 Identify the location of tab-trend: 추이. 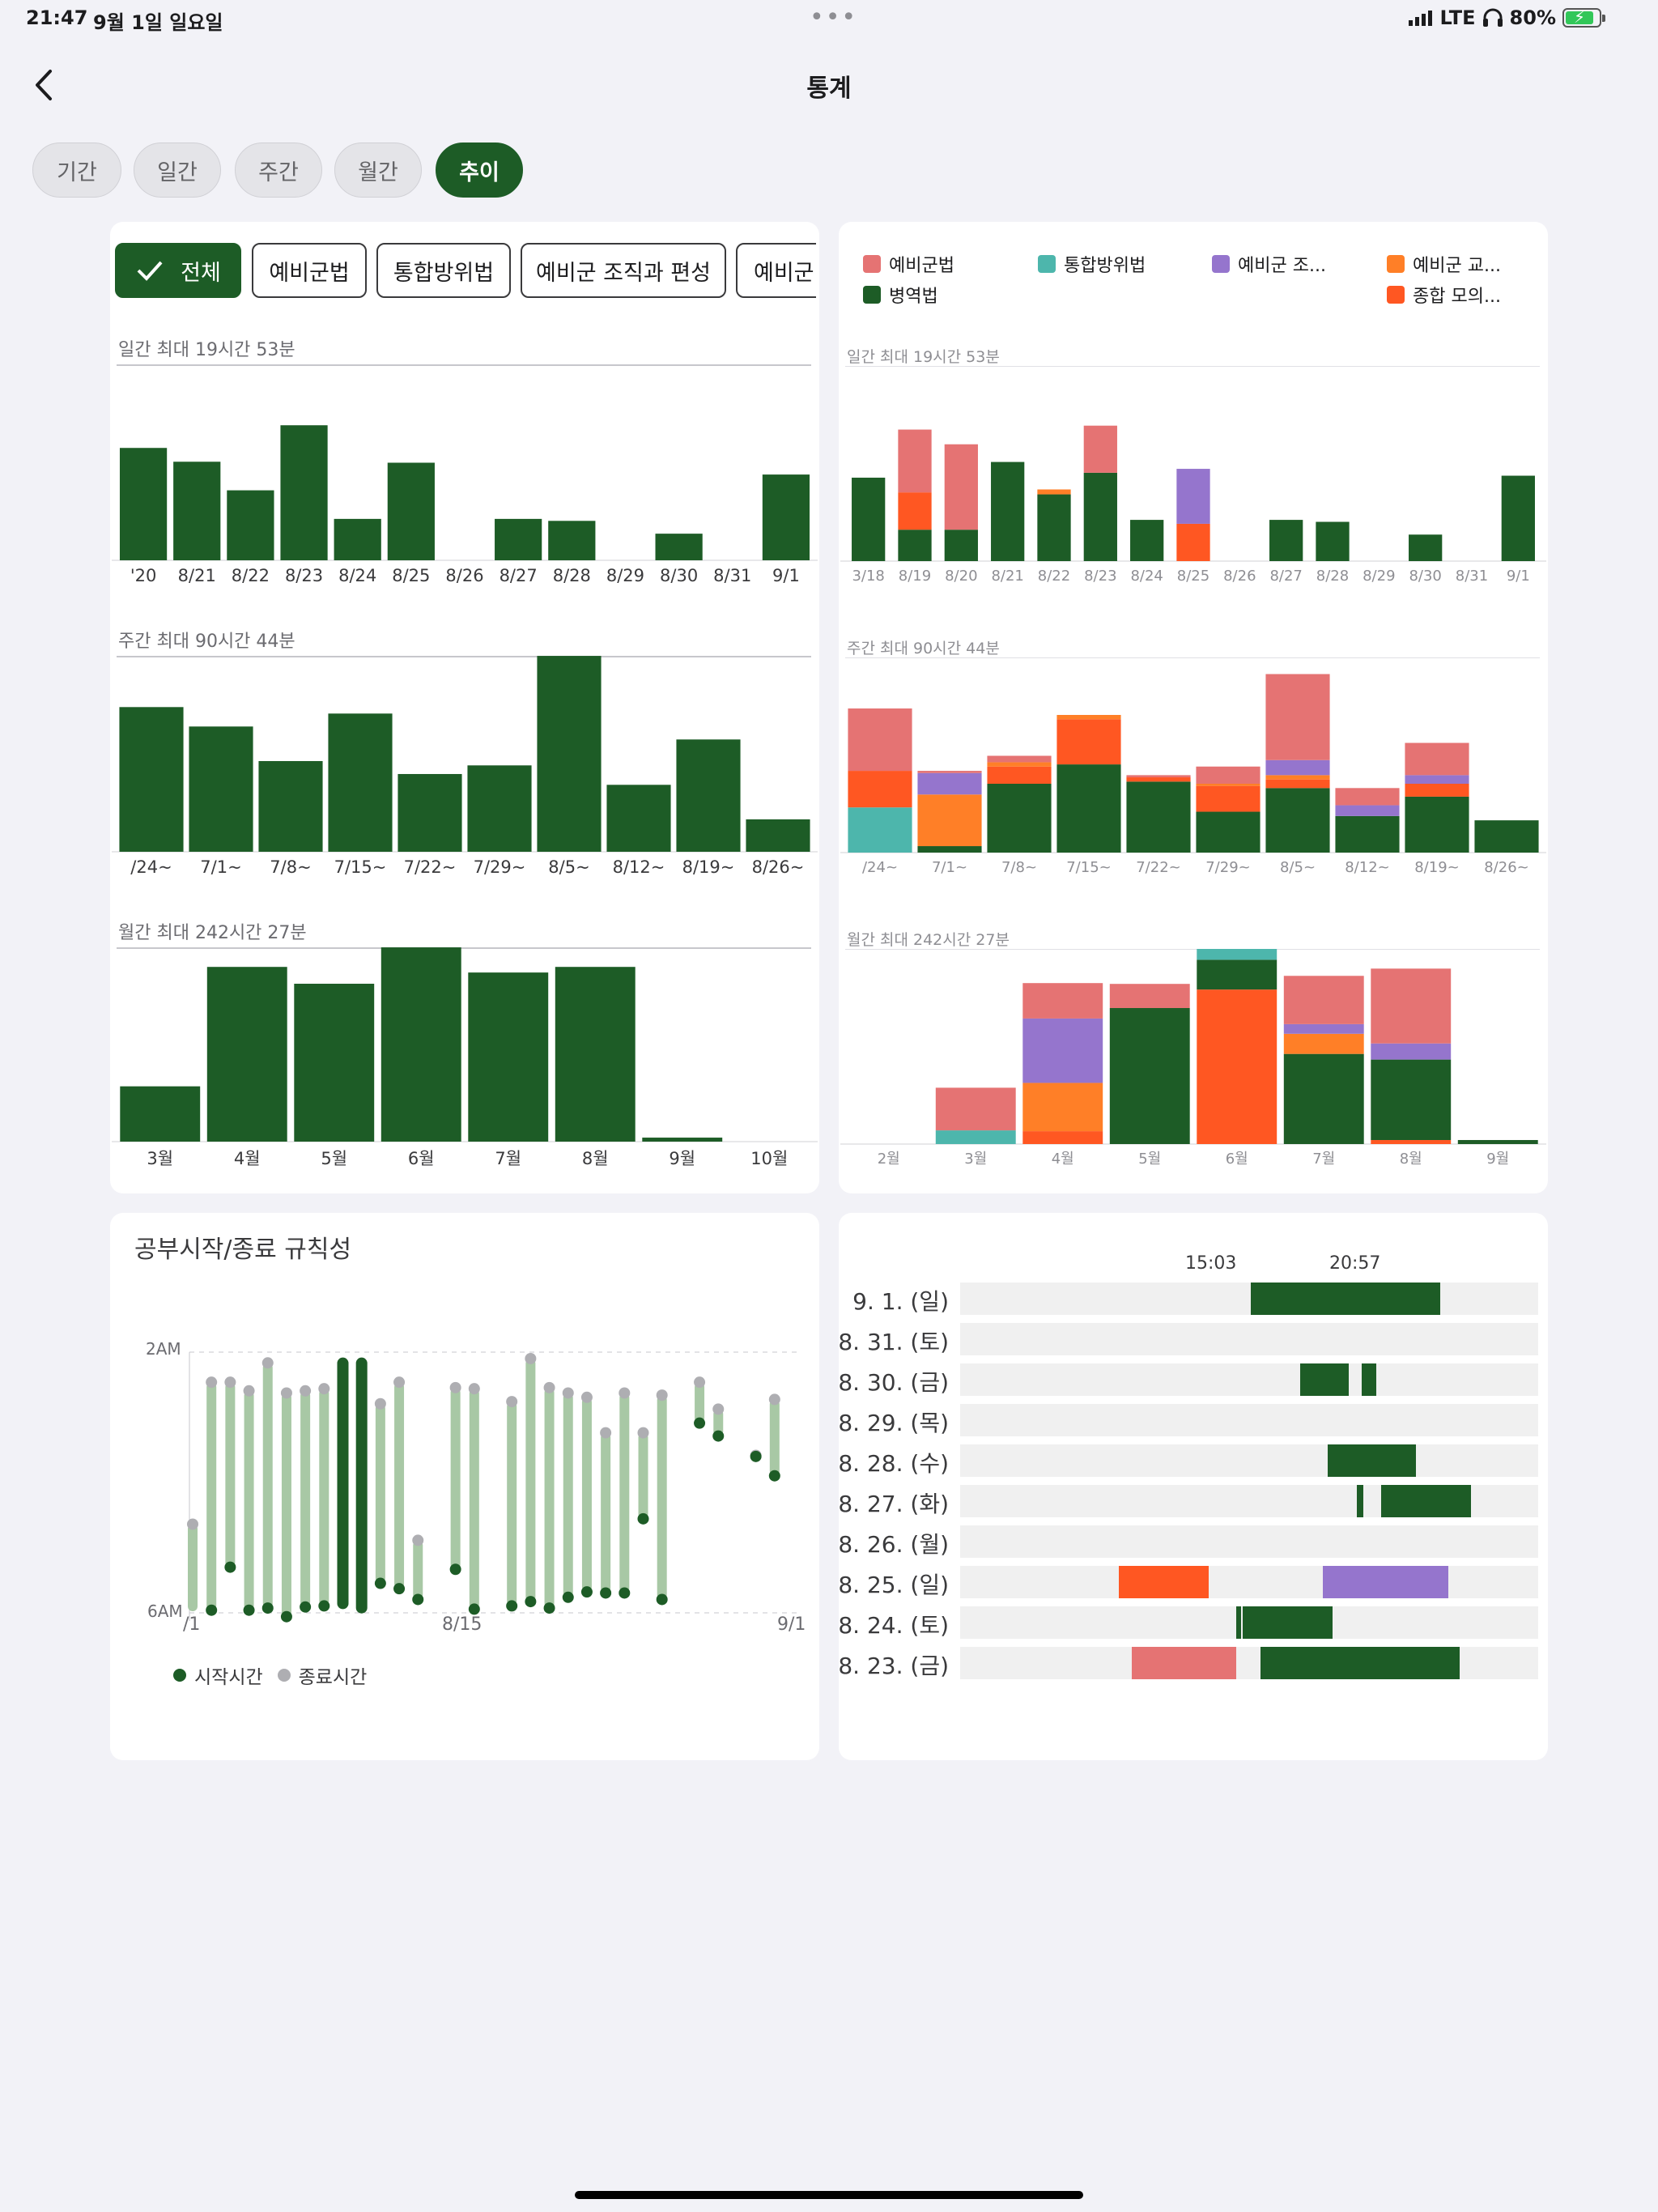
(479, 170).